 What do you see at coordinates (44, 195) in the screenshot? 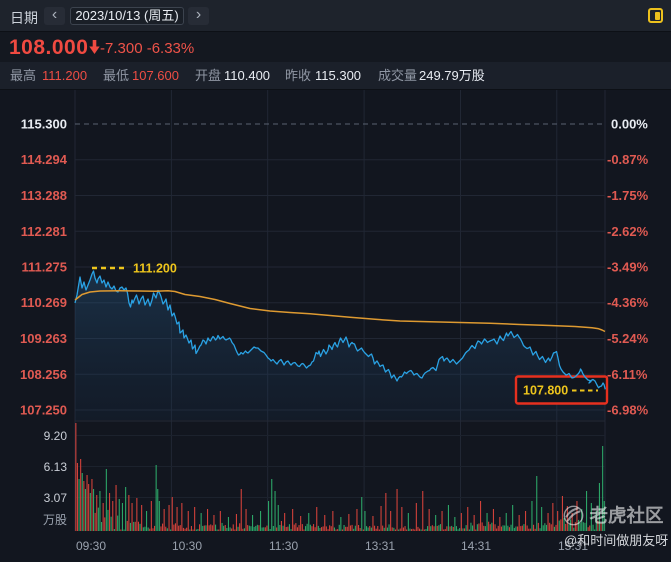
I see `svg-text: 113.288` at bounding box center [44, 195].